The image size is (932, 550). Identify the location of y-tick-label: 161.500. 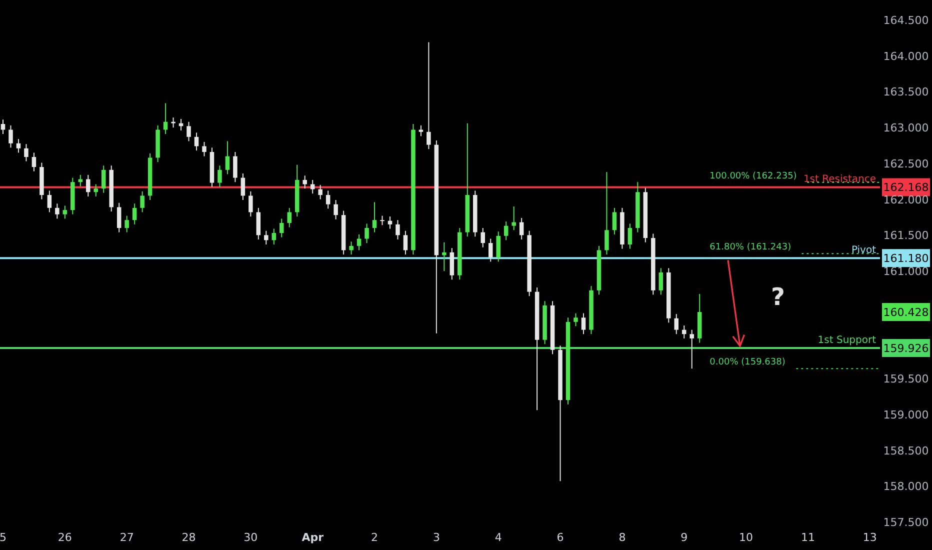
(906, 235).